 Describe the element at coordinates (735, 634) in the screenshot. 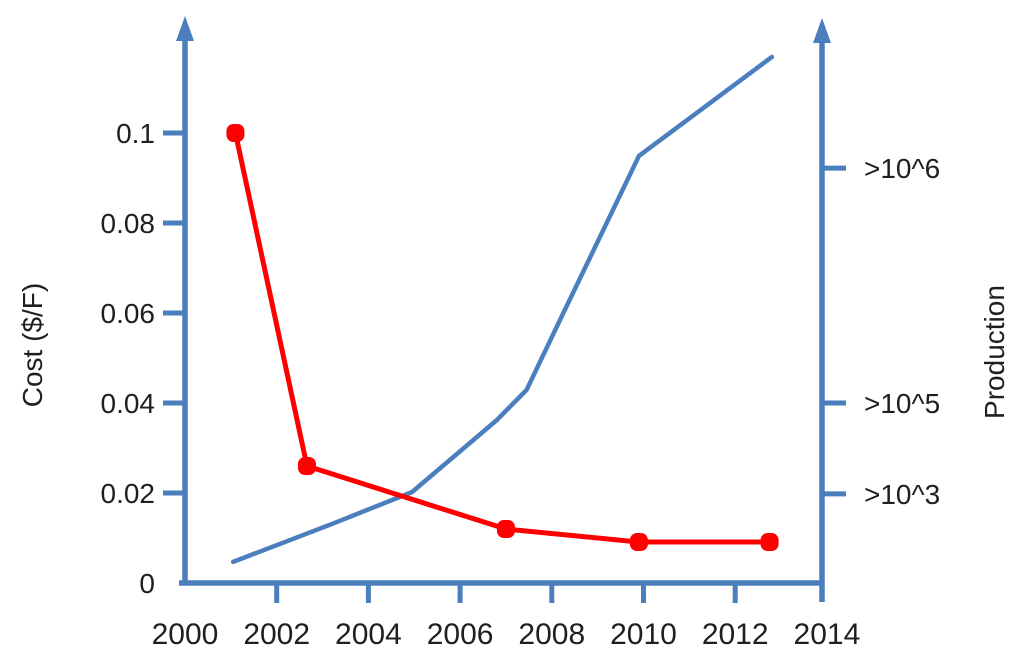

I see `x-tick-label: 2012` at that location.